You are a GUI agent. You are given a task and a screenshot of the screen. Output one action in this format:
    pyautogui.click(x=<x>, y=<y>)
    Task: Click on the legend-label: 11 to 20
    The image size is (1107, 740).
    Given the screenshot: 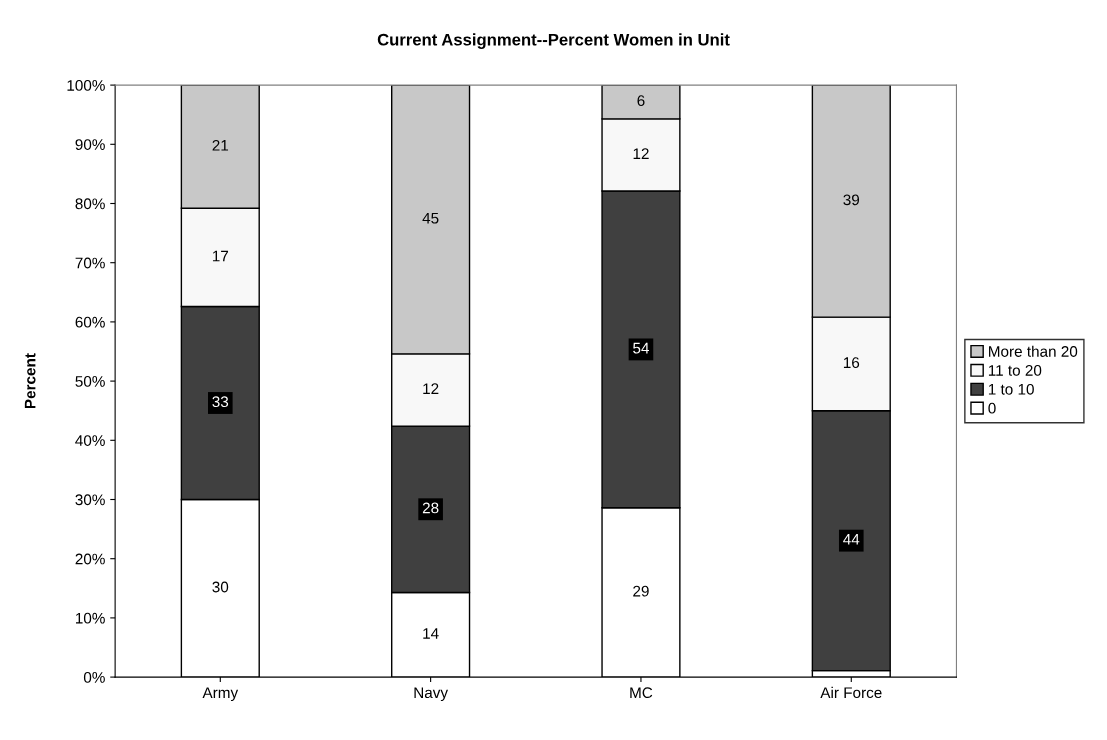 What is the action you would take?
    pyautogui.click(x=1015, y=370)
    